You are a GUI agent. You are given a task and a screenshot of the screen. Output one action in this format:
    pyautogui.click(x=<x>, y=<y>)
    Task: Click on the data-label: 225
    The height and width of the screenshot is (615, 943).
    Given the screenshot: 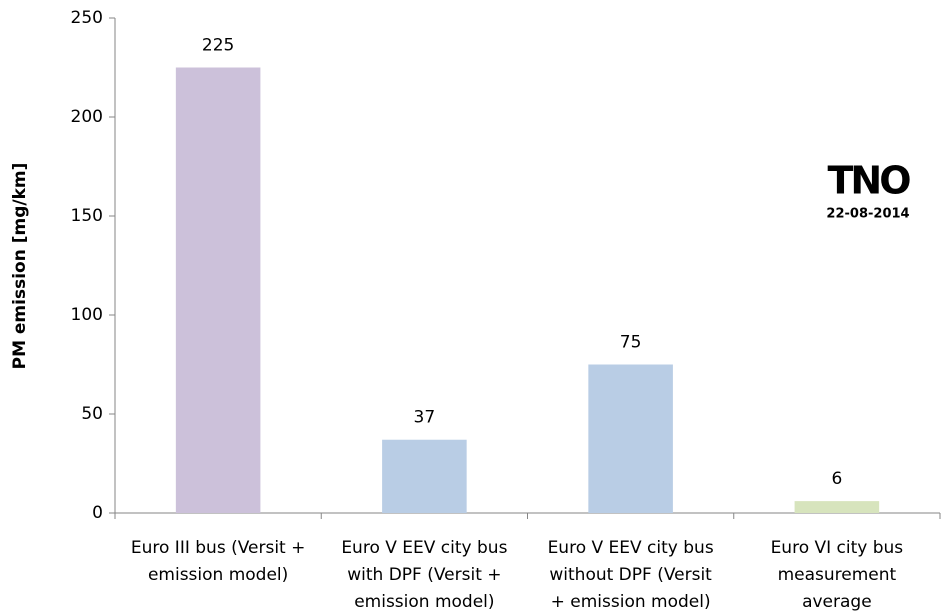 What is the action you would take?
    pyautogui.click(x=218, y=46)
    